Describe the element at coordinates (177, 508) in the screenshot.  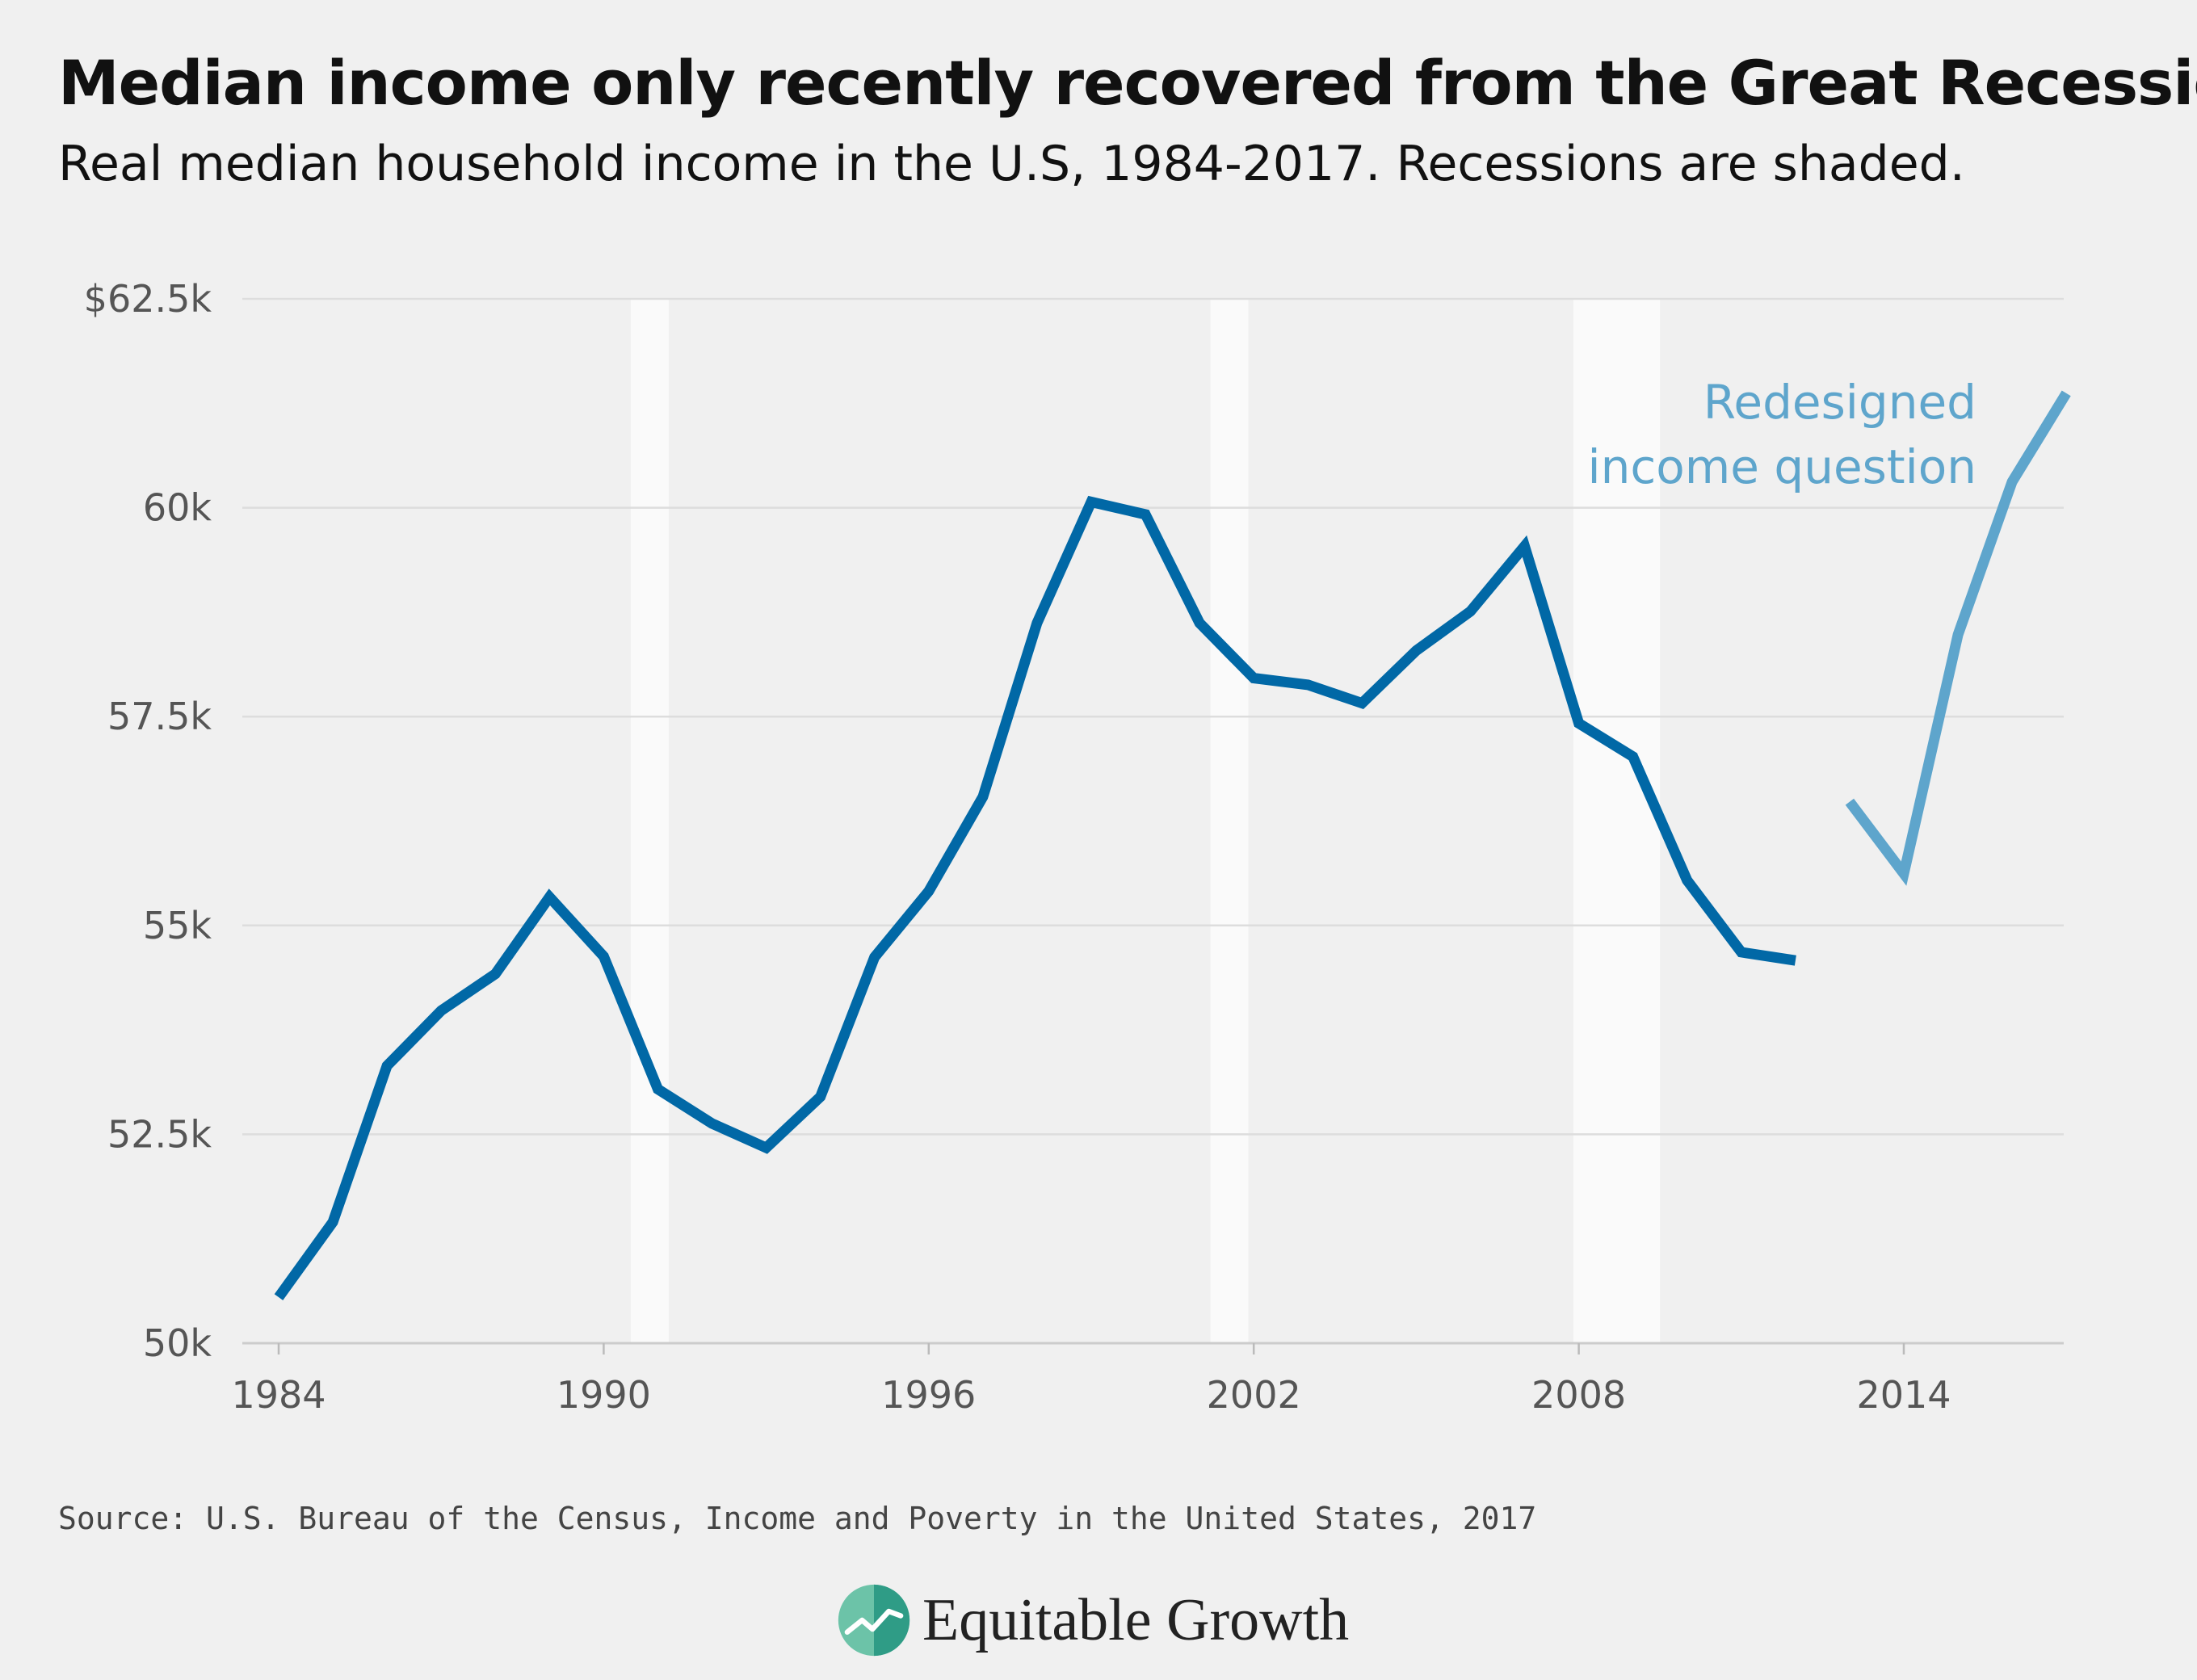
I see `y-tick-label: 60k` at that location.